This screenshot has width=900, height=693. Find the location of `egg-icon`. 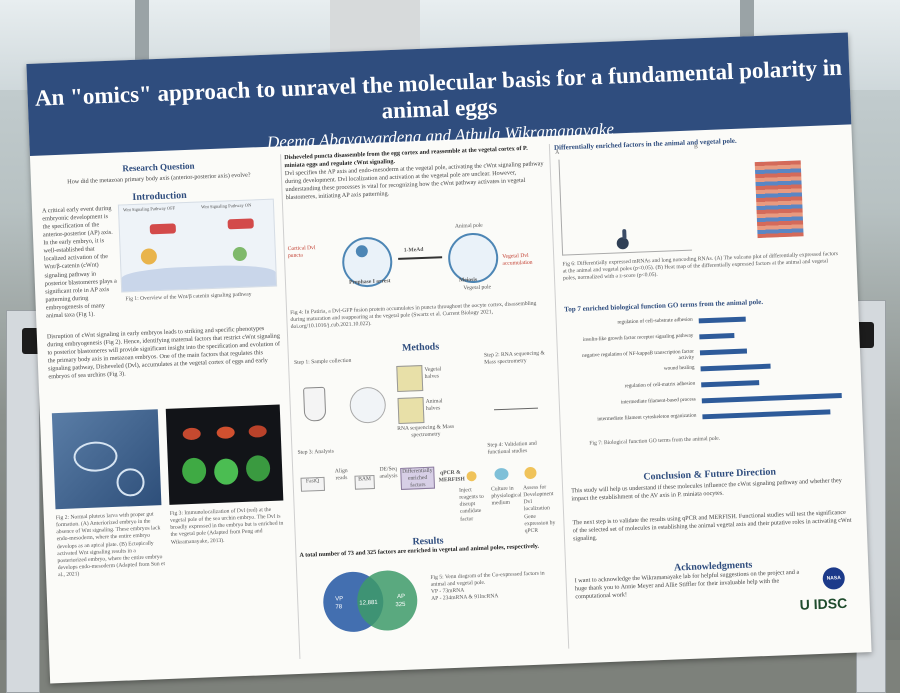

egg-icon is located at coordinates (368, 405).